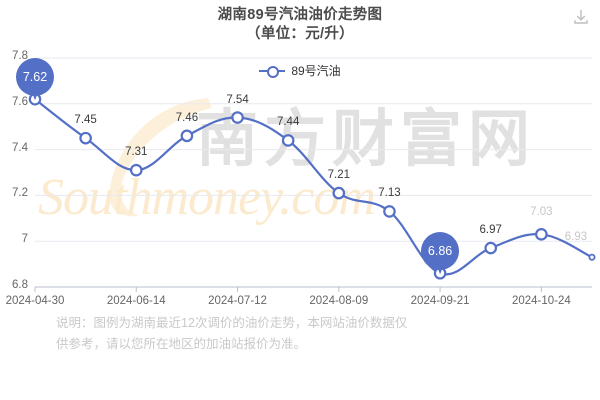 Image resolution: width=600 pixels, height=400 pixels. Describe the element at coordinates (160, 157) in the screenshot. I see `watermark-swoosh` at that location.